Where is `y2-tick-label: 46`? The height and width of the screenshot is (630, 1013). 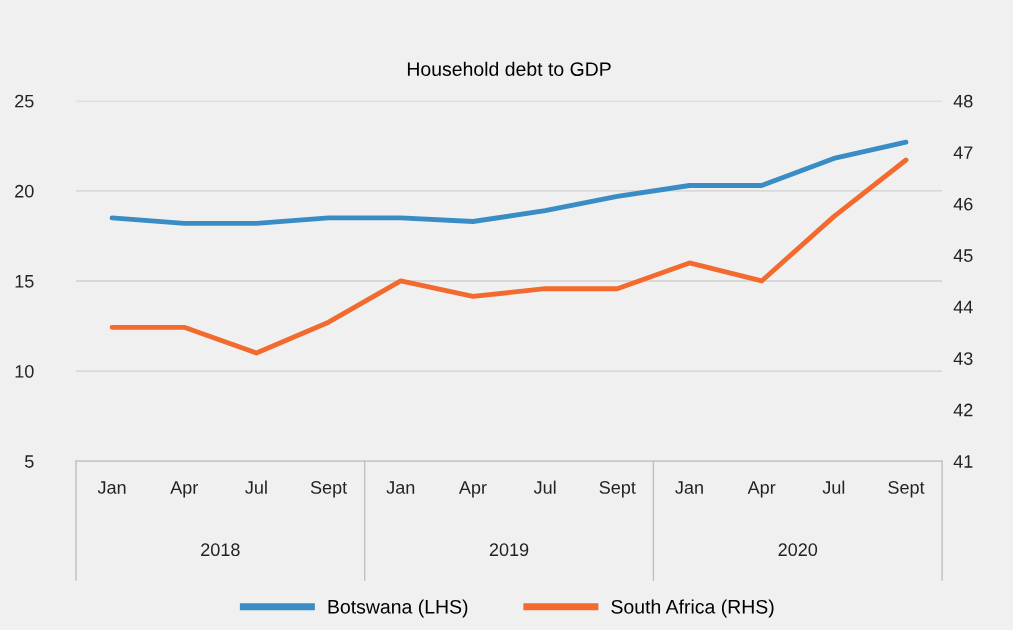 y2-tick-label: 46 is located at coordinates (963, 204).